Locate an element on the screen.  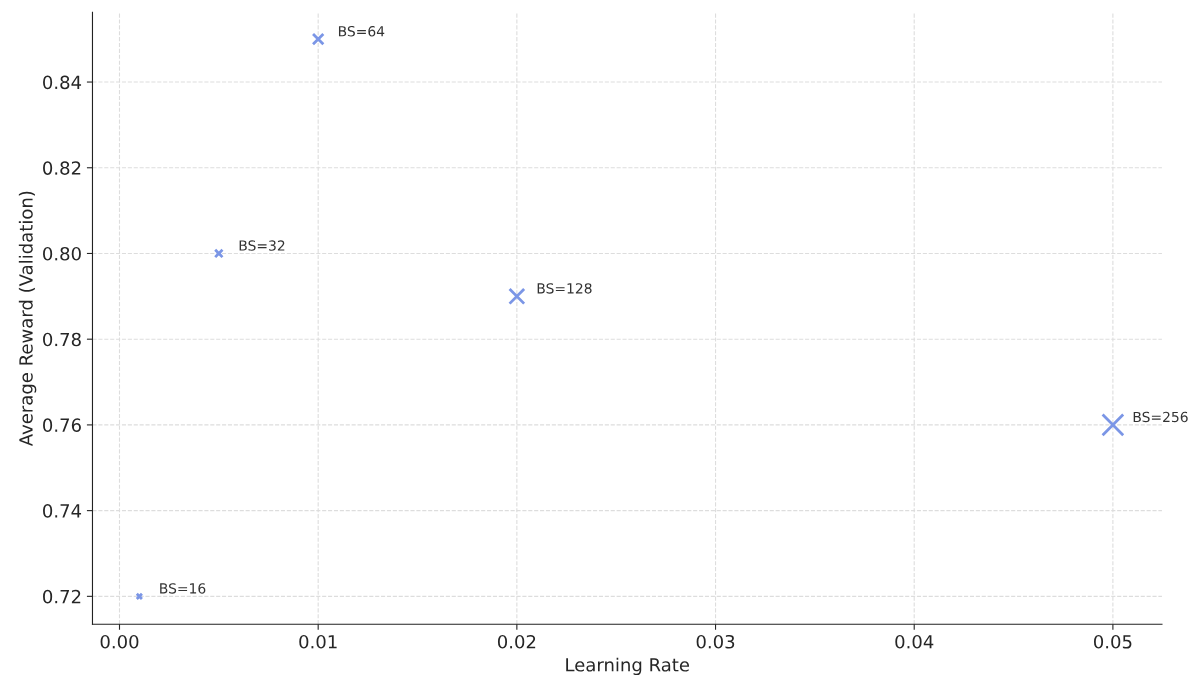
x-tick-label: 0.04 is located at coordinates (914, 641).